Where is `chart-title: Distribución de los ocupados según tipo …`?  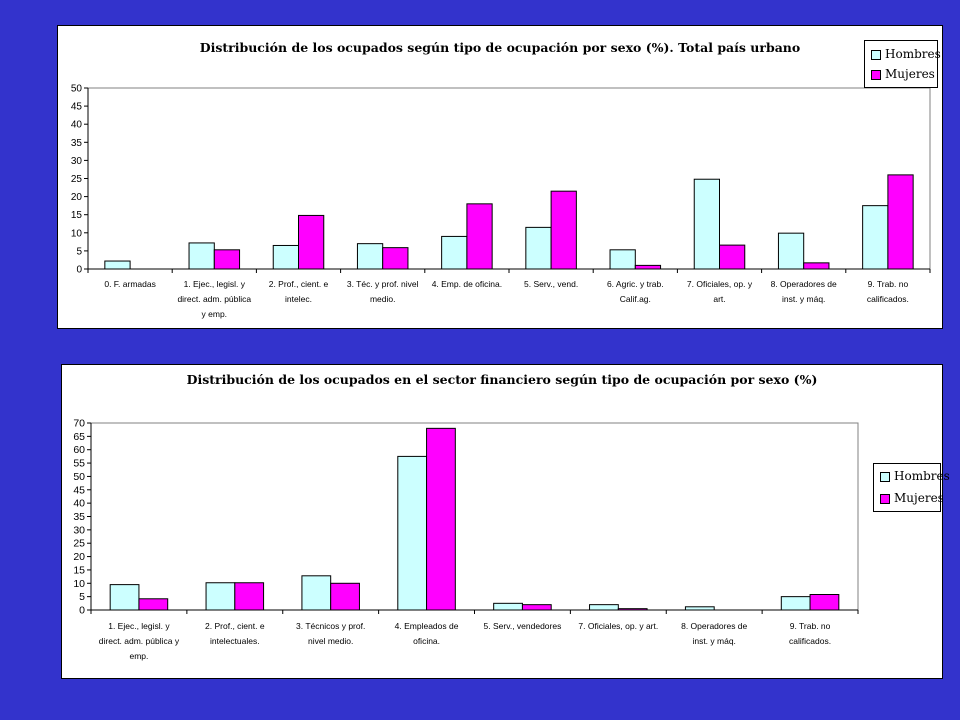
chart-title: Distribución de los ocupados según tipo … is located at coordinates (500, 47).